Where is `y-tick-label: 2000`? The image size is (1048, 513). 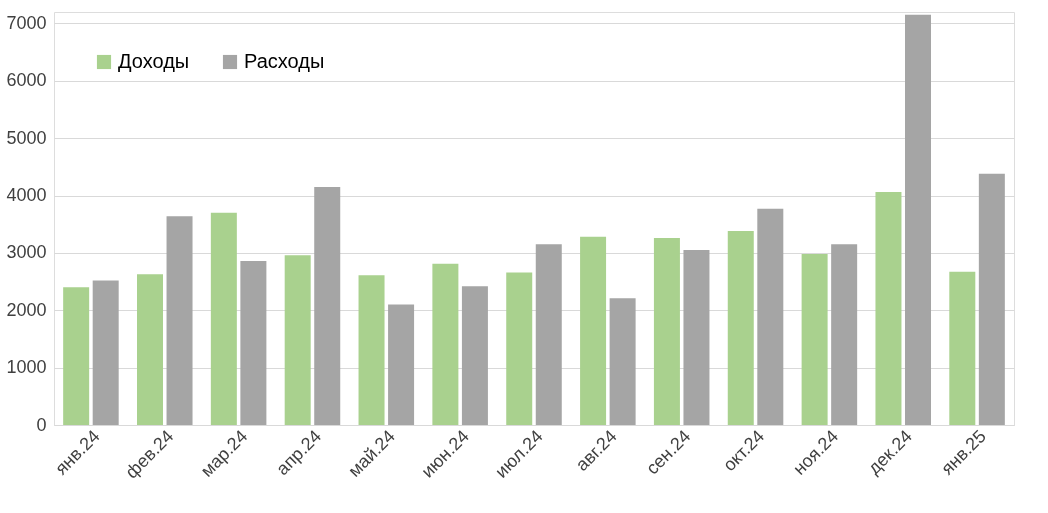
y-tick-label: 2000 is located at coordinates (26, 309).